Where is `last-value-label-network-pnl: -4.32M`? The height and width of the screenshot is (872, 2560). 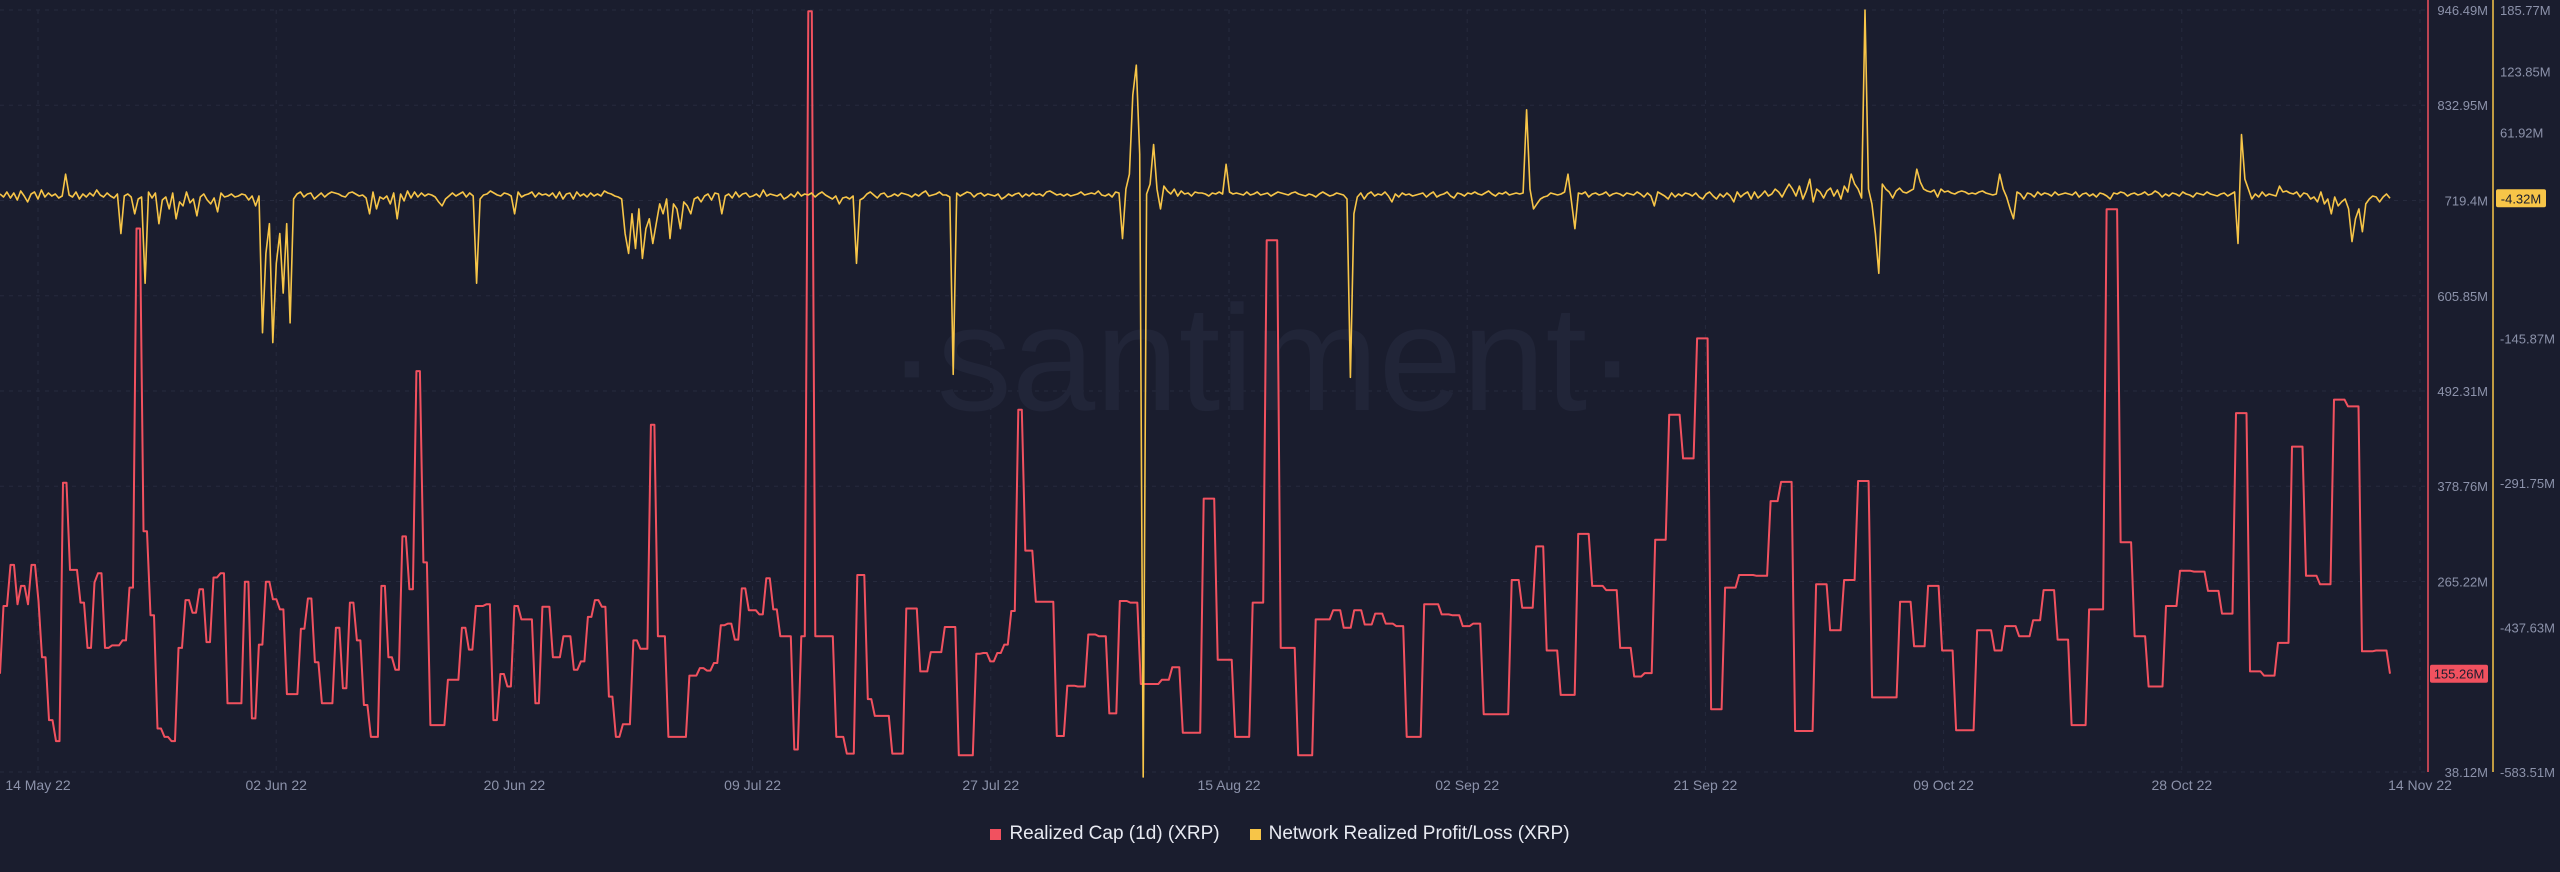 last-value-label-network-pnl: -4.32M is located at coordinates (2521, 198).